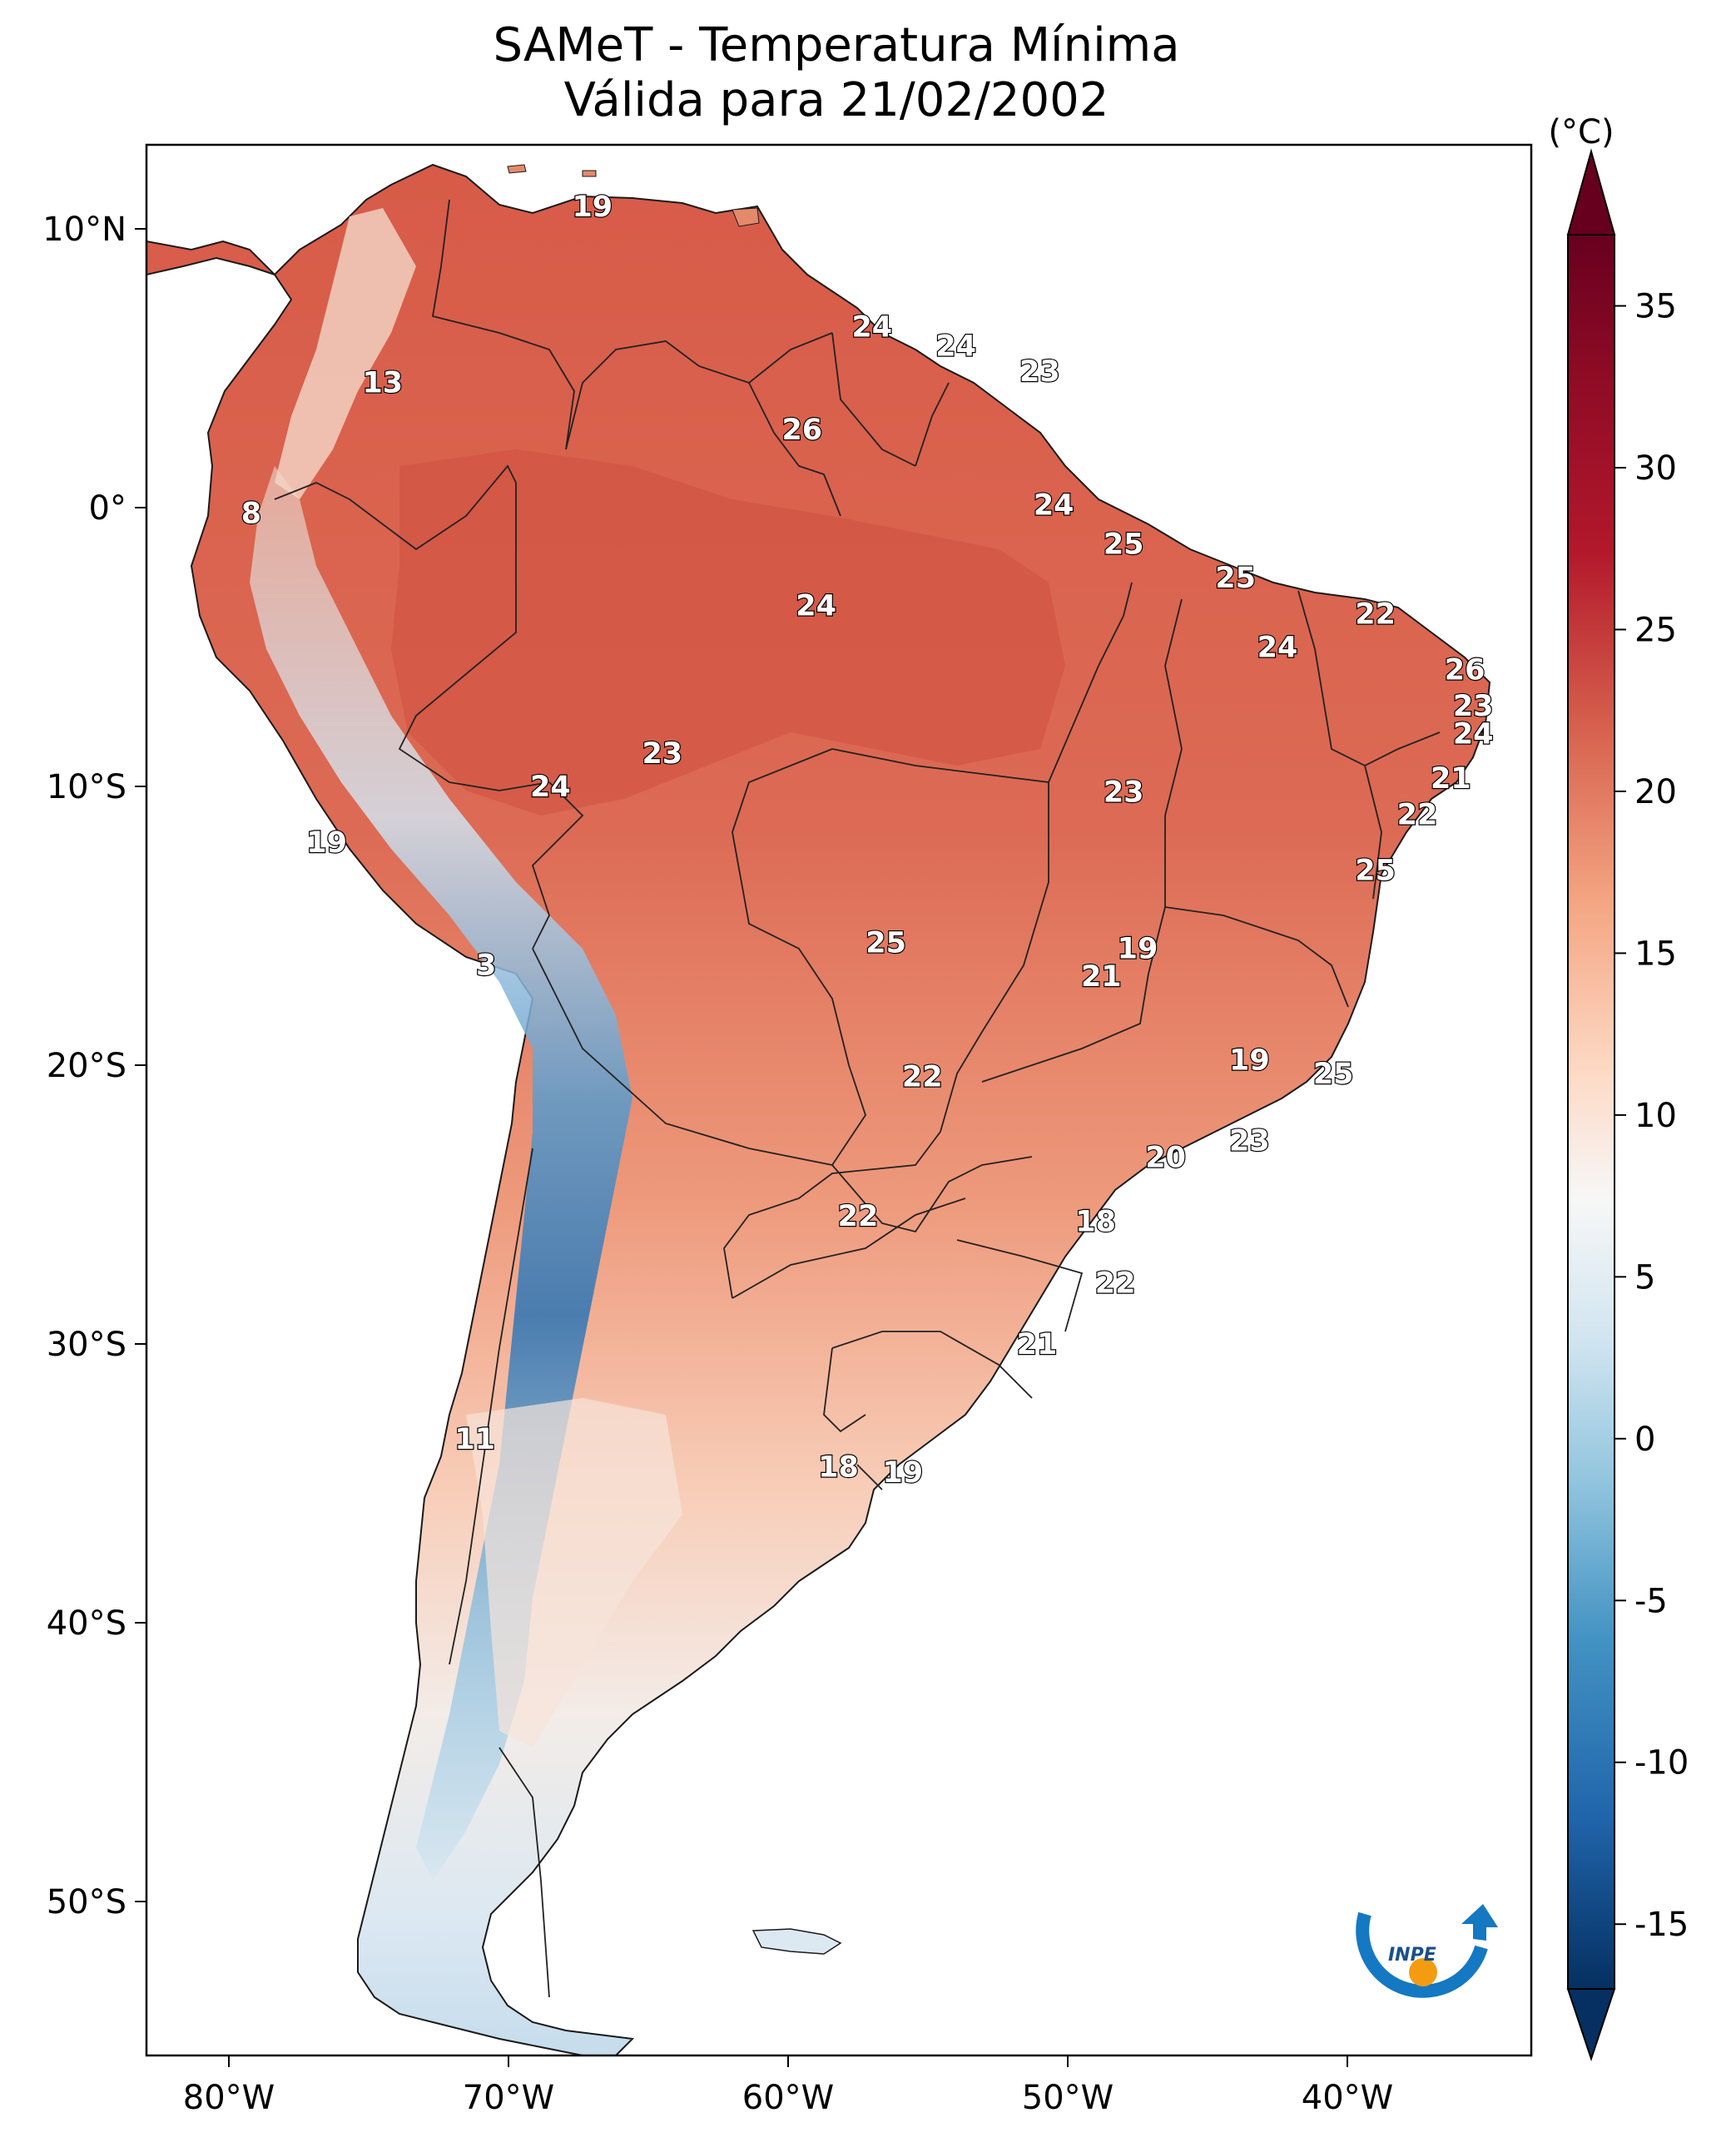 This screenshot has width=1736, height=2152. I want to click on latitude-axis: 10°N 0° 10°S 20°S 30°S 40°S 50°S, so click(94, 1066).